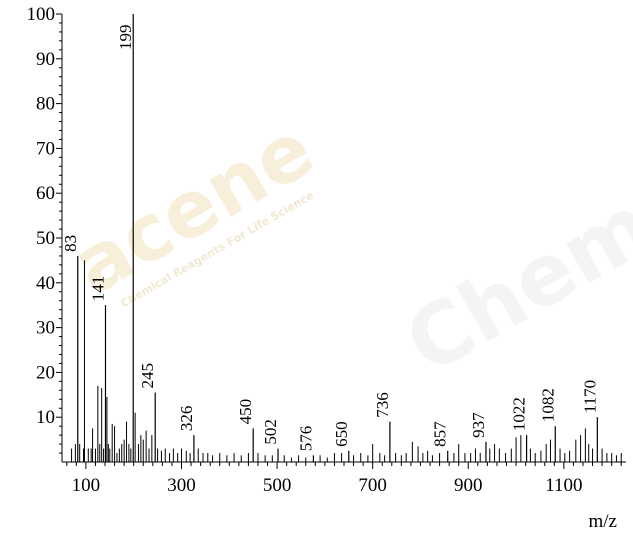  Describe the element at coordinates (147, 376) in the screenshot. I see `peak-label: 245` at that location.